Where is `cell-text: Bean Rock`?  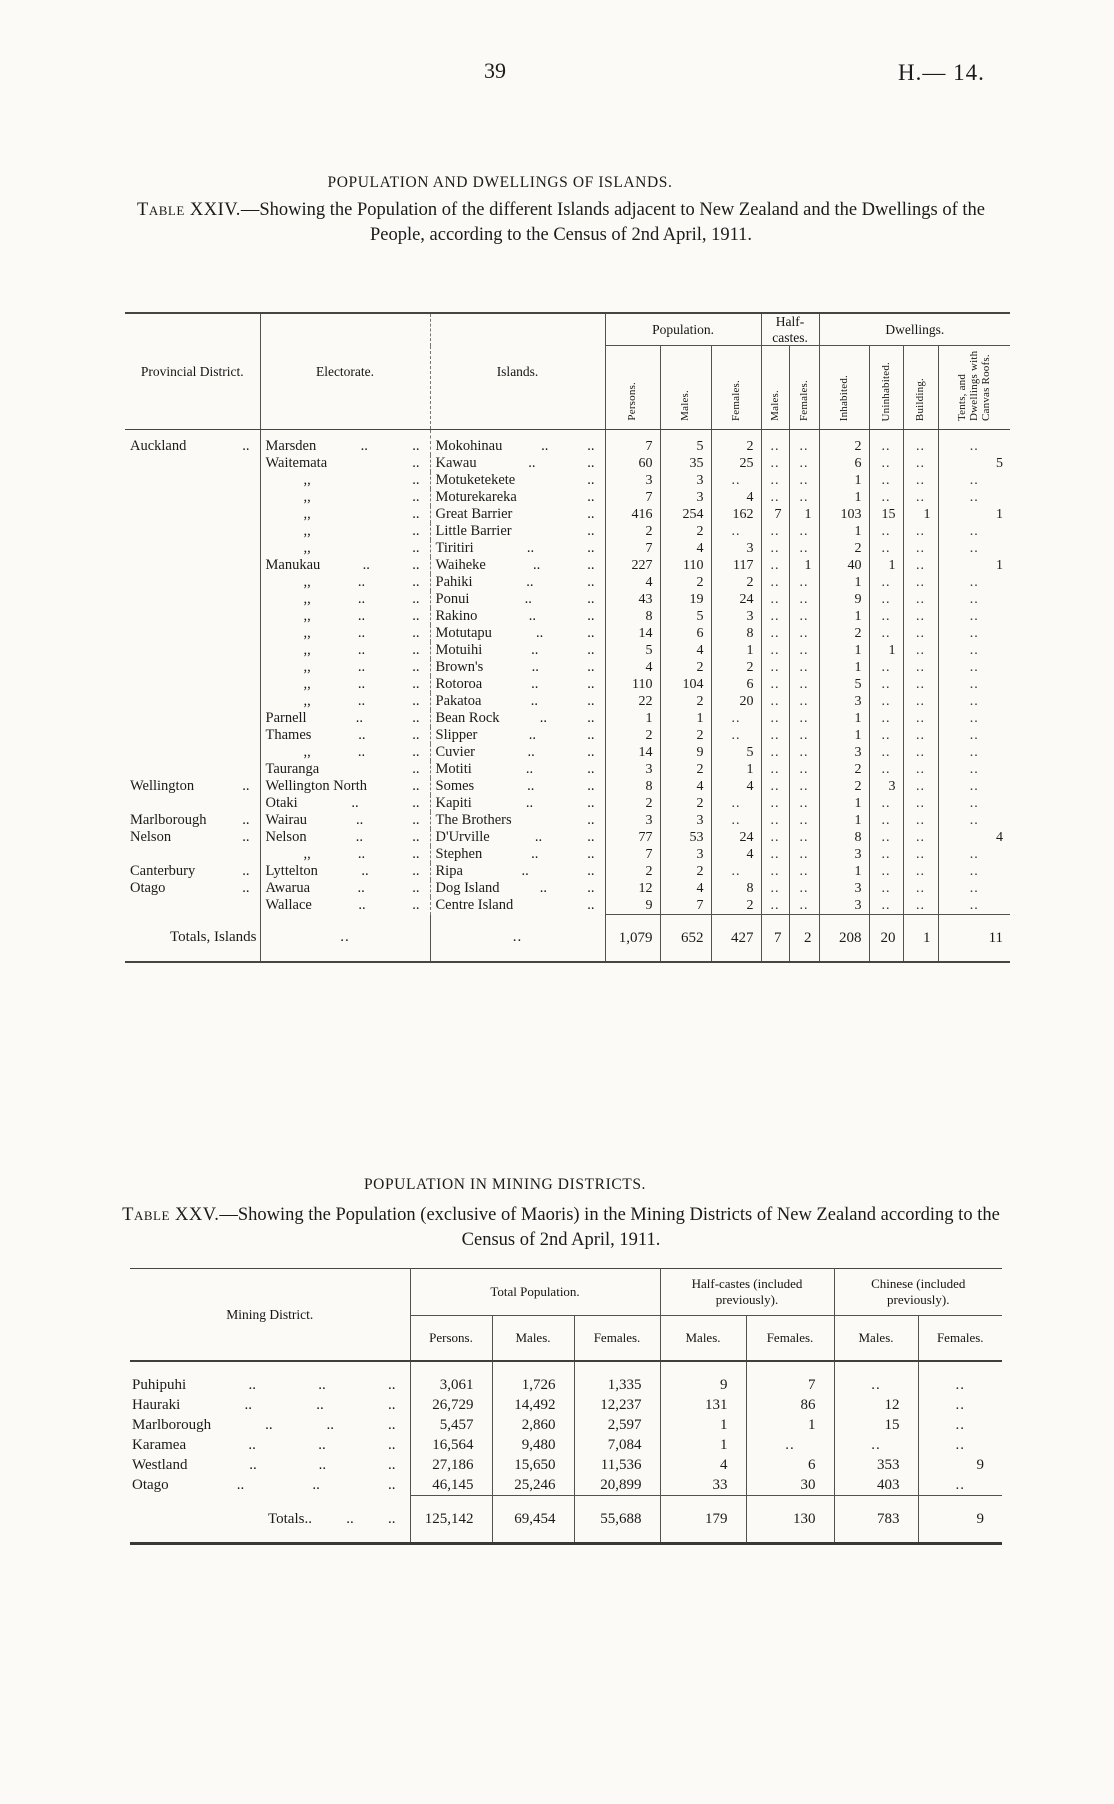 cell-text: Bean Rock is located at coordinates (467, 718).